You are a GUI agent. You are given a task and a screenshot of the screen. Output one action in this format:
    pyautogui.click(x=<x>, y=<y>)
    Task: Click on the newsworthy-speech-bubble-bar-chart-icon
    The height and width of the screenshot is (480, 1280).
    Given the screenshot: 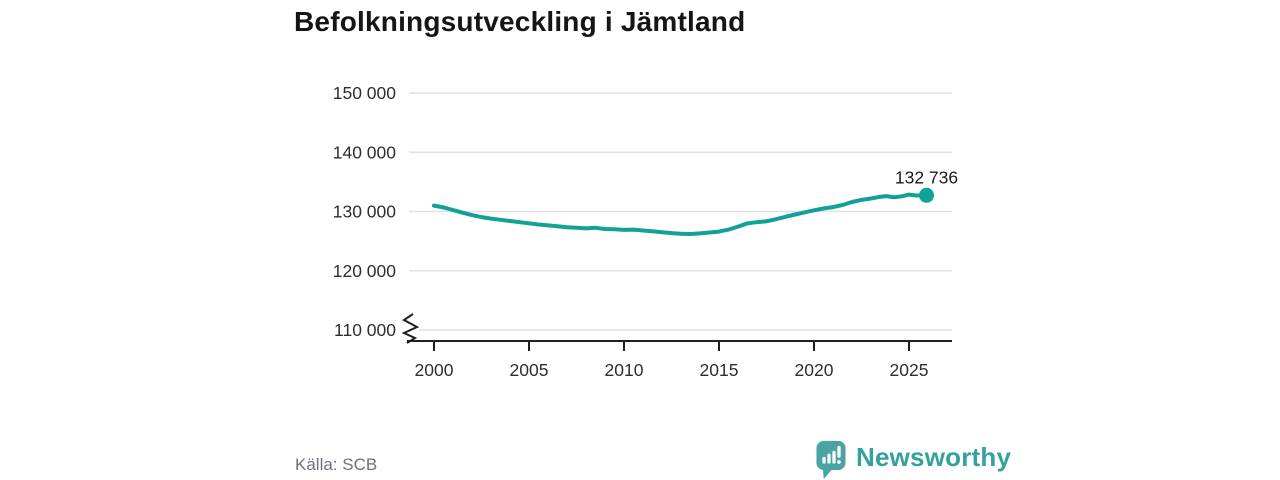 What is the action you would take?
    pyautogui.click(x=831, y=460)
    